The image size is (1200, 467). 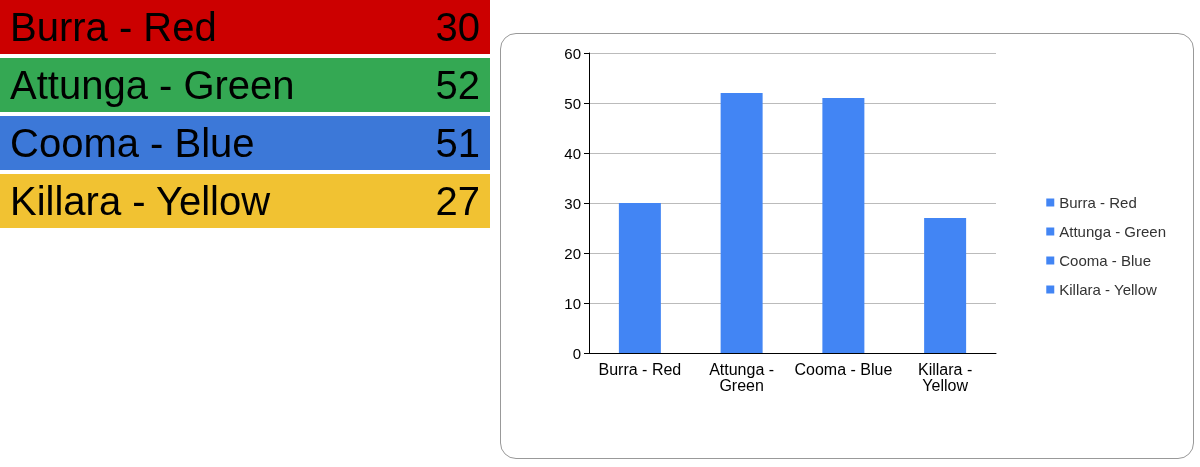 What do you see at coordinates (457, 85) in the screenshot?
I see `data-label: 52` at bounding box center [457, 85].